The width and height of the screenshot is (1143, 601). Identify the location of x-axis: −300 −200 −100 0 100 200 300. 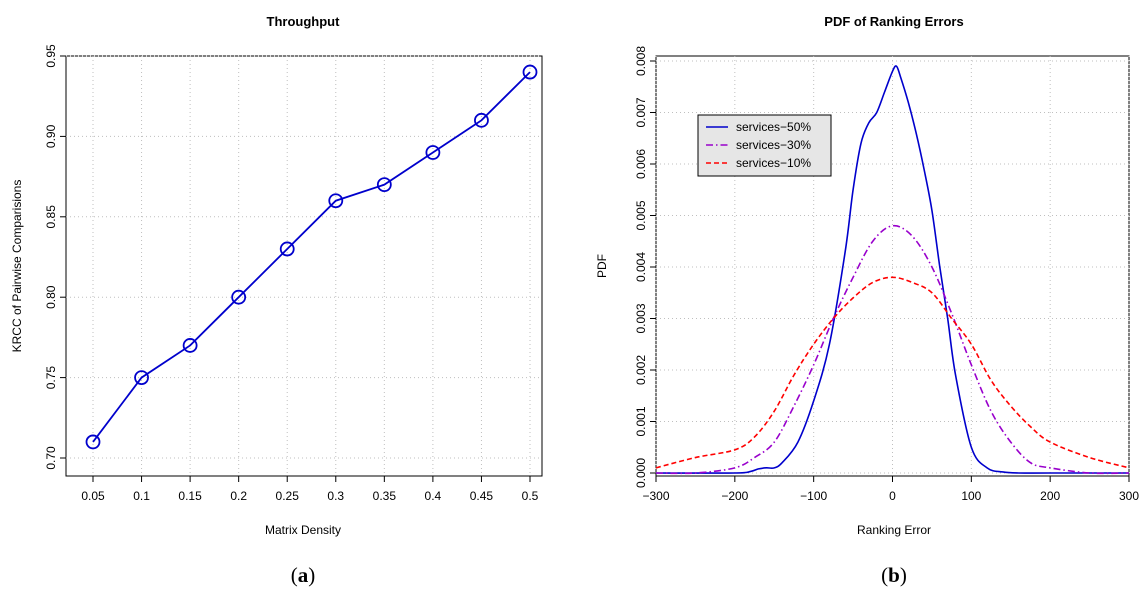
(890, 489).